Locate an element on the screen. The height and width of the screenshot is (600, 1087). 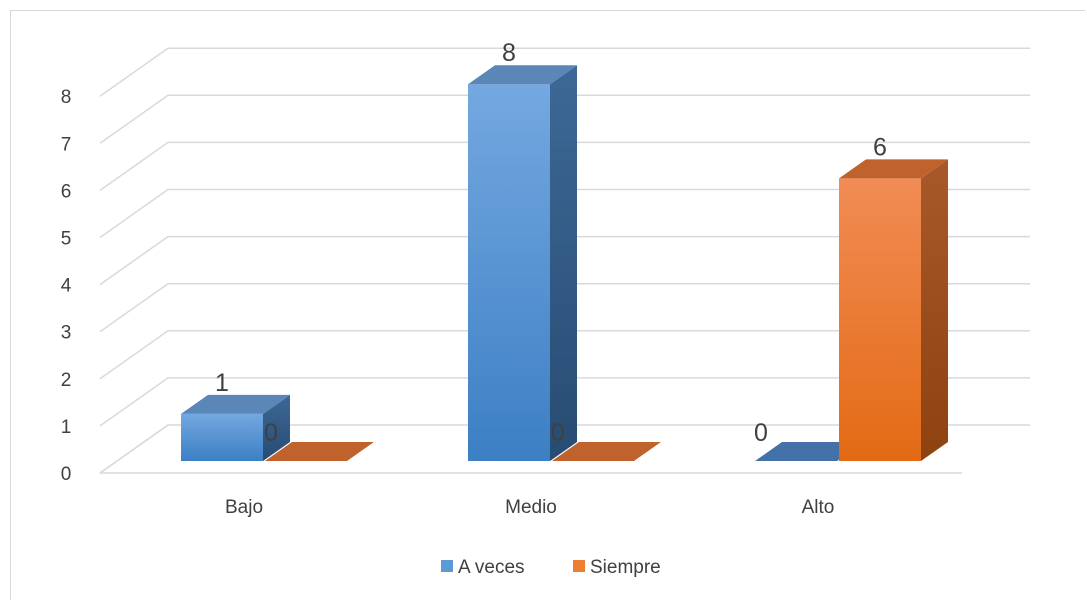
legend-label: Siempre is located at coordinates (625, 567).